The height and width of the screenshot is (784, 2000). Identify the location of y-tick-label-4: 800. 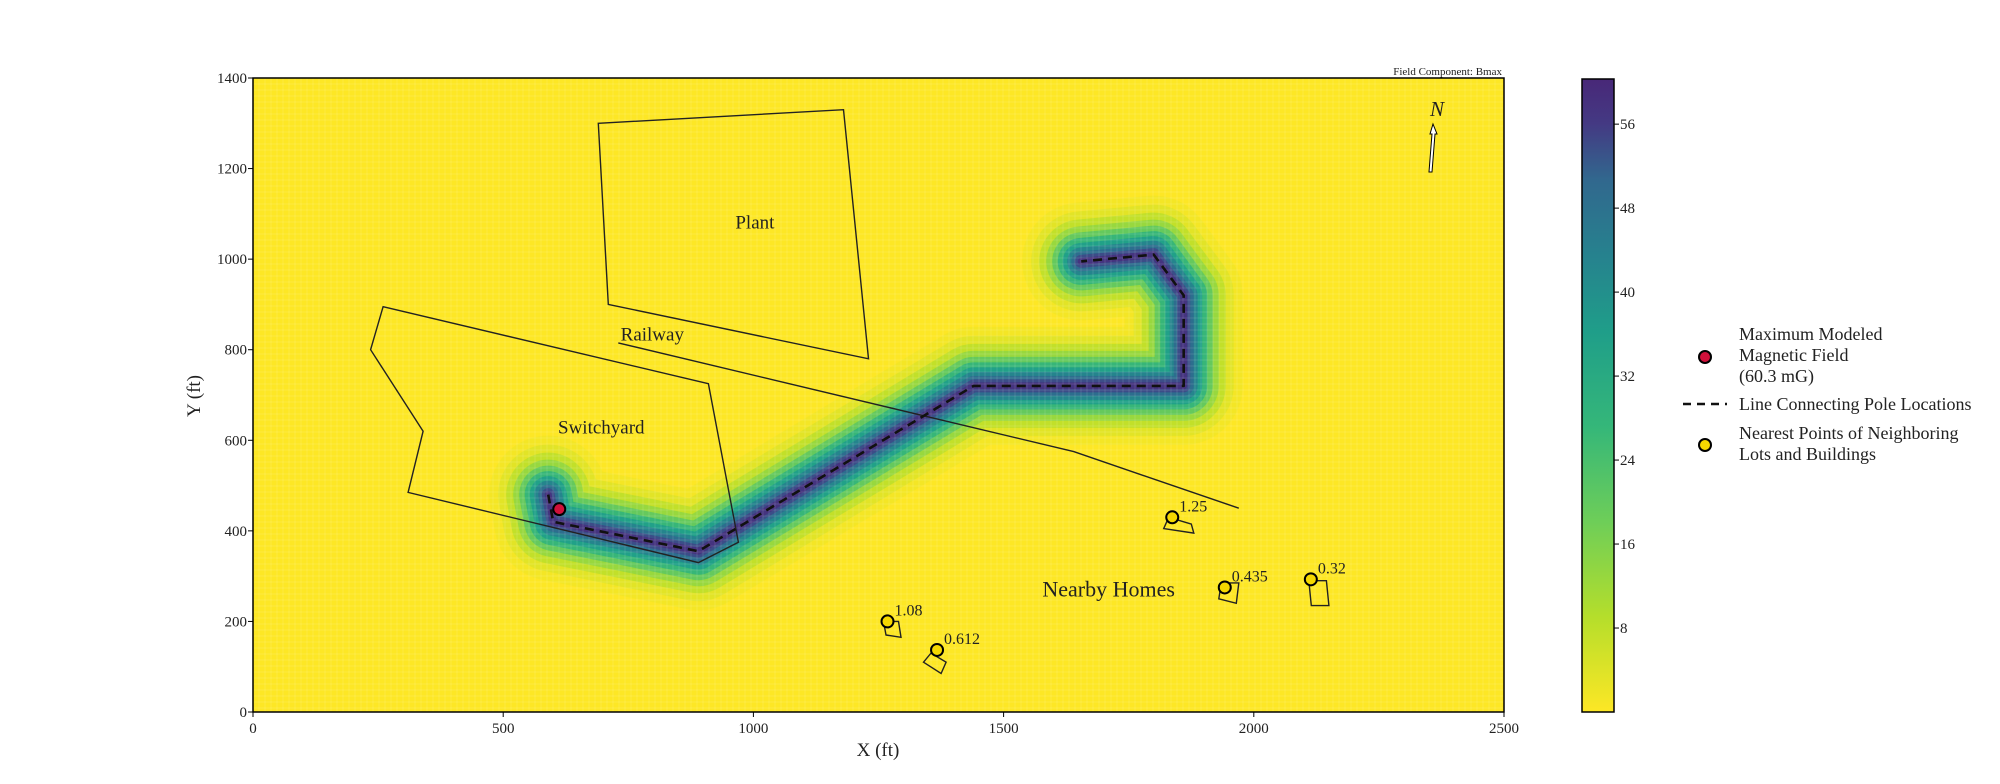
(236, 351).